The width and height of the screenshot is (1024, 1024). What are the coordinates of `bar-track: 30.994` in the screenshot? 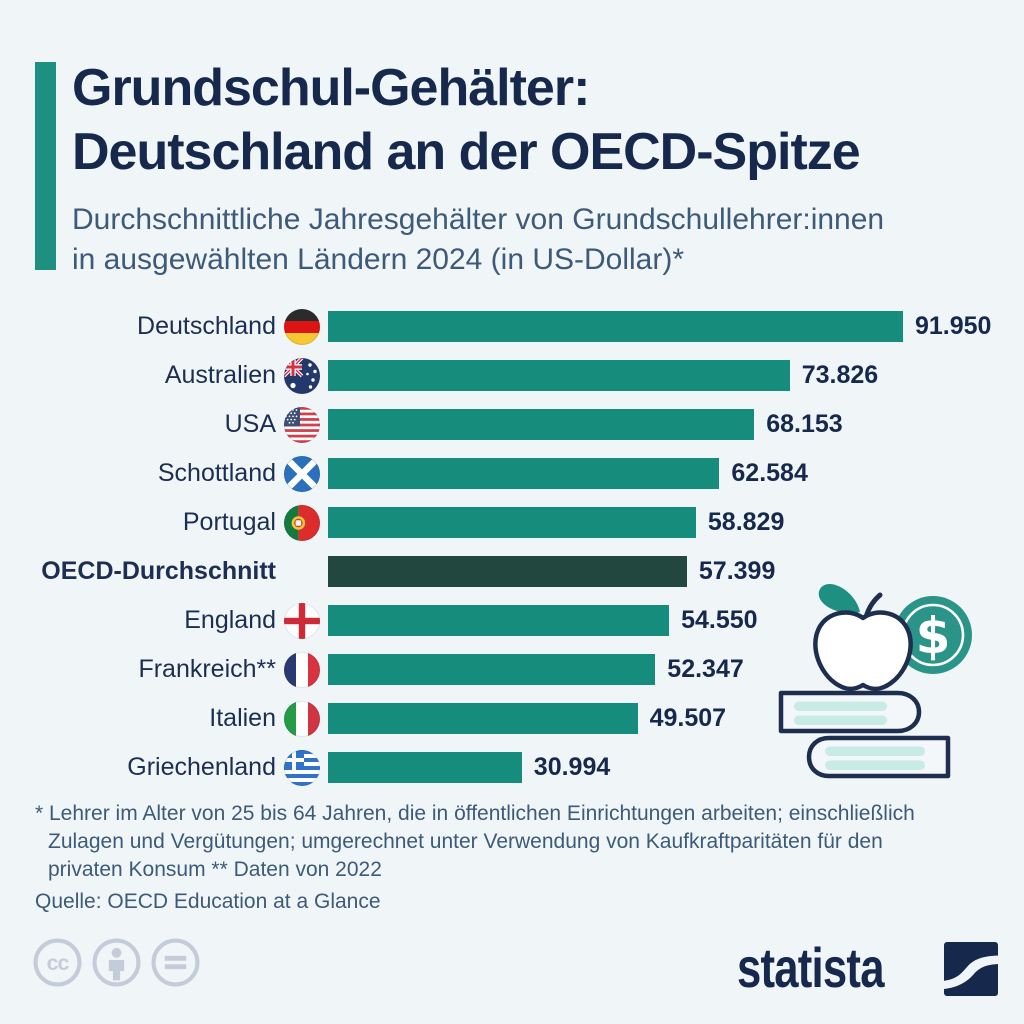 It's located at (469, 767).